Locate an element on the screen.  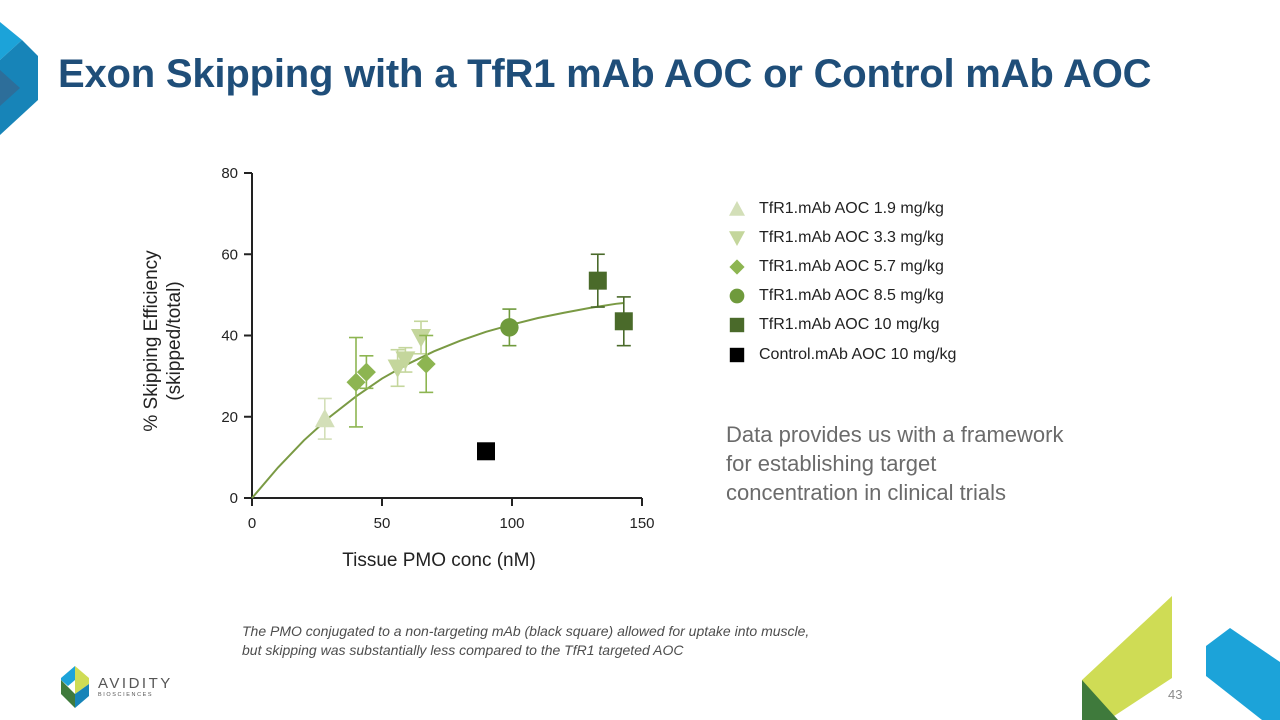
legend-item: TfR1.mAb AOC 3.3 mg/kg is located at coordinates (841, 237).